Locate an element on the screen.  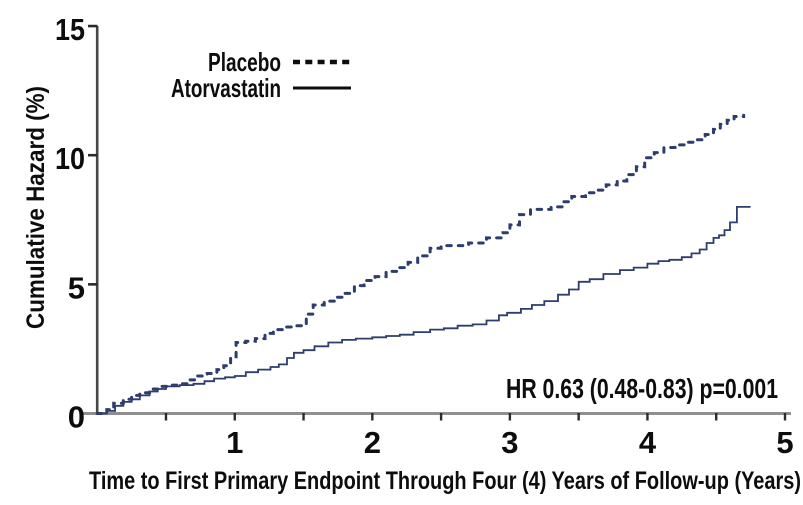
hazard-ratio-annotation: HR 0.63 (0.48-0.83) p=0.001 is located at coordinates (642, 388).